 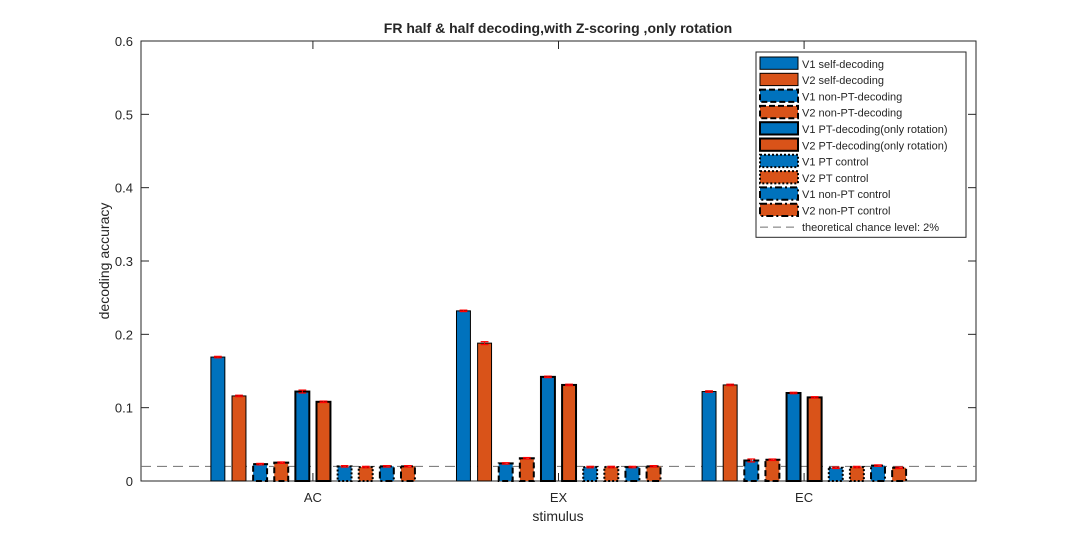 I want to click on legend-entry: V2 non-PT control, so click(x=846, y=212).